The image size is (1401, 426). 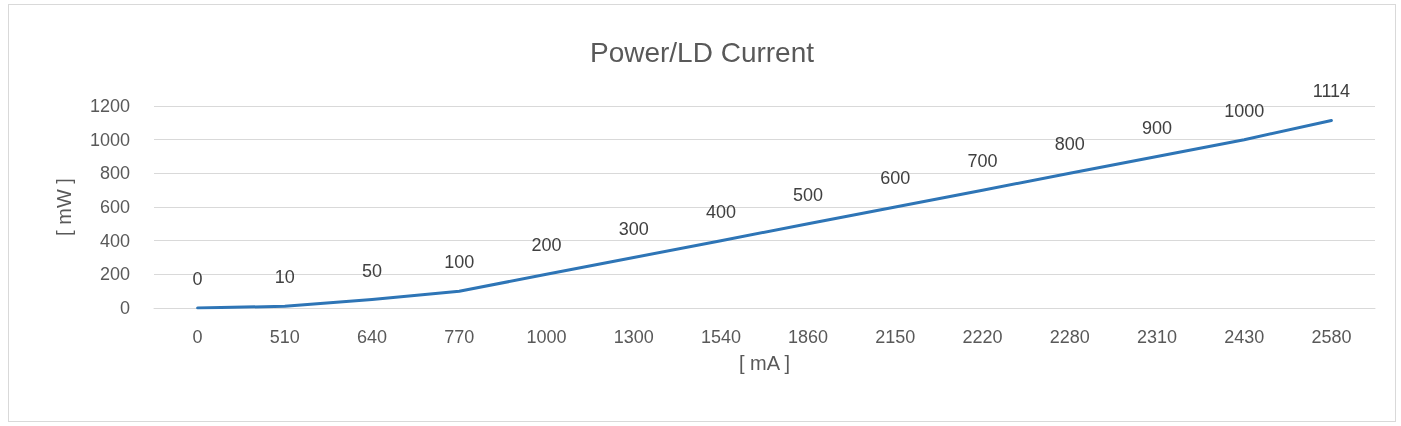 I want to click on data-label: 200, so click(x=546, y=245).